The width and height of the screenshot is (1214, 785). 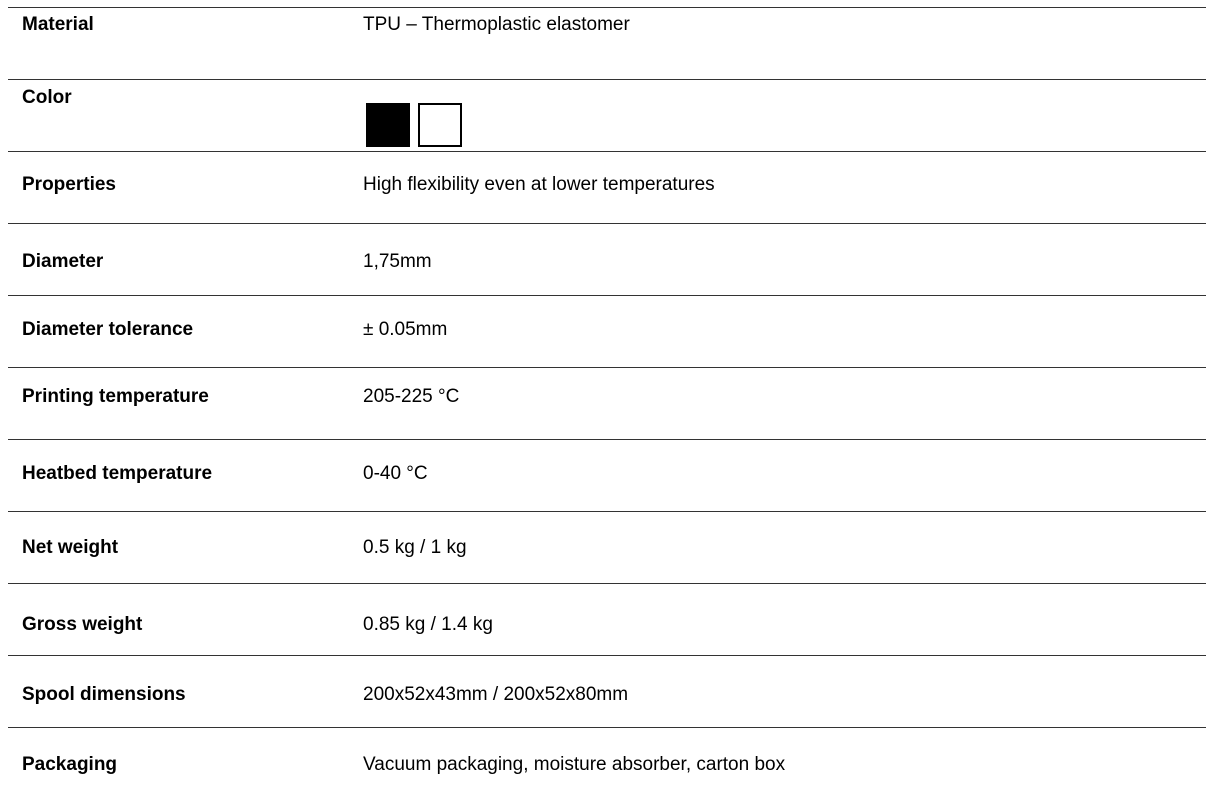 What do you see at coordinates (428, 624) in the screenshot?
I see `row-value: 0.85 kg / 1.4 kg` at bounding box center [428, 624].